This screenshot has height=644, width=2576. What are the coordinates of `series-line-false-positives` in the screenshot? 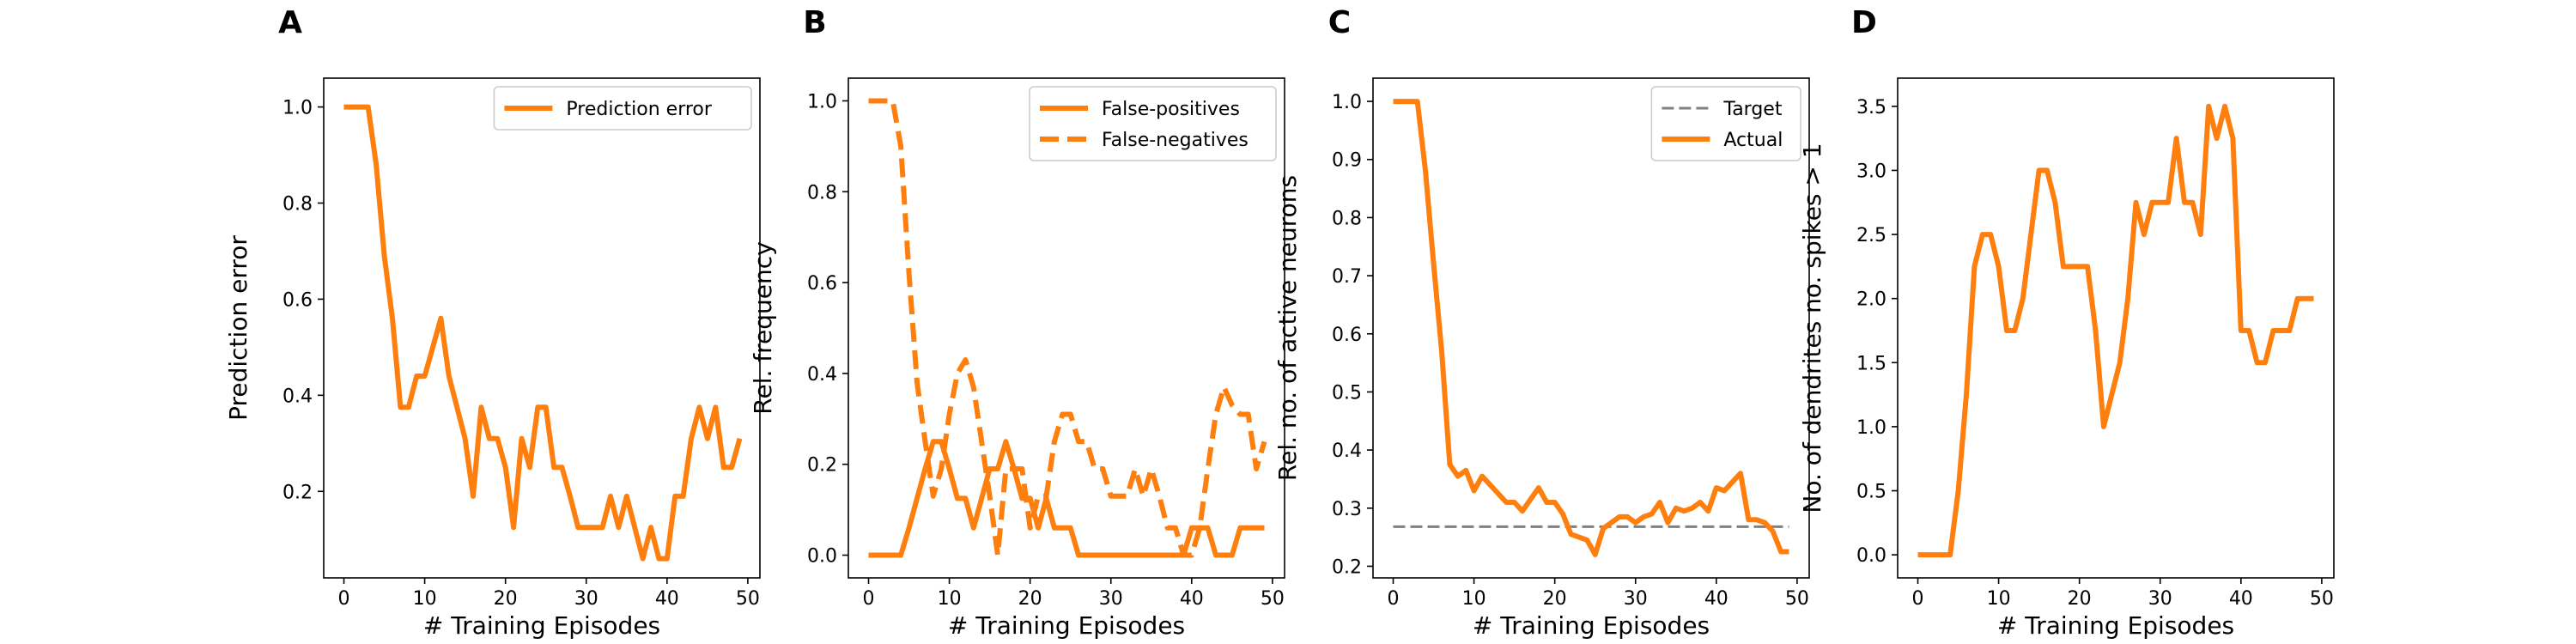 It's located at (1067, 499).